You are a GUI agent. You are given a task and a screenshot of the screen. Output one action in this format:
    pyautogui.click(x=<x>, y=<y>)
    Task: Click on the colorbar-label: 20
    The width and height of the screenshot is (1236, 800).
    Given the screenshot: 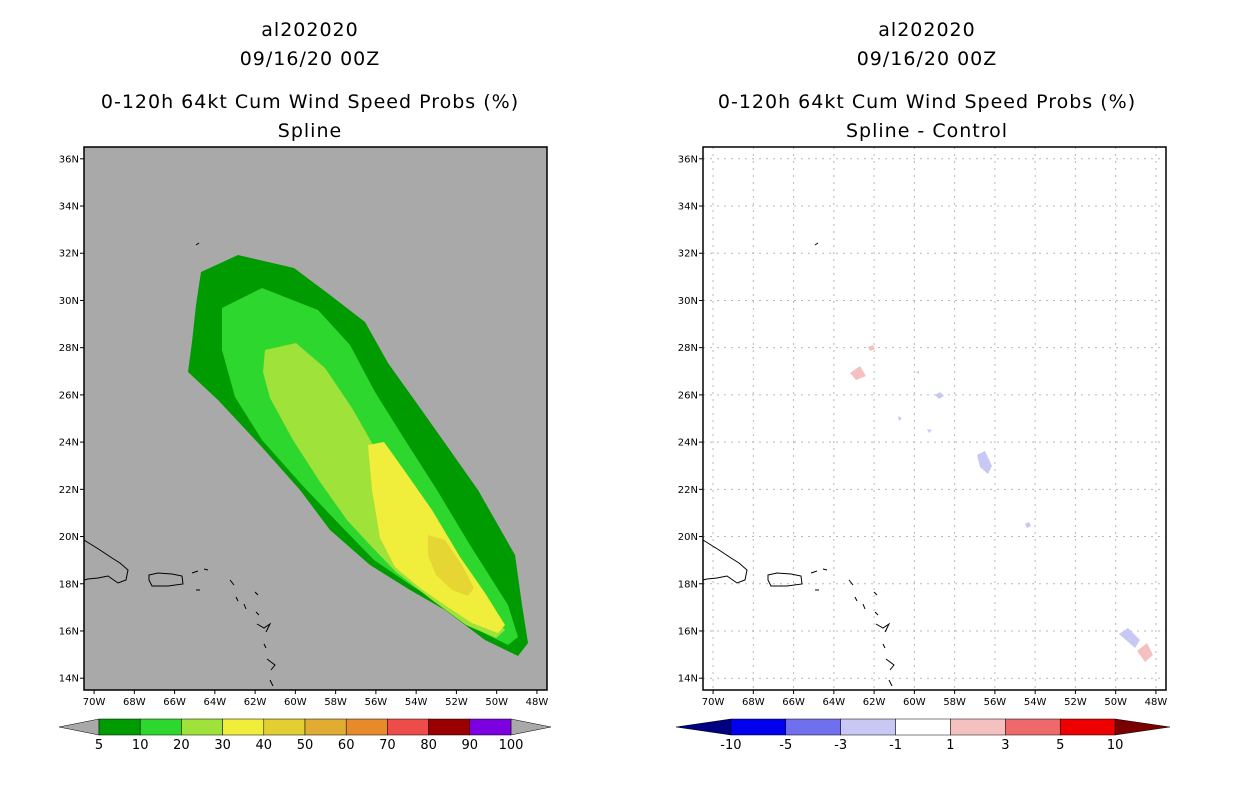 What is the action you would take?
    pyautogui.click(x=181, y=745)
    